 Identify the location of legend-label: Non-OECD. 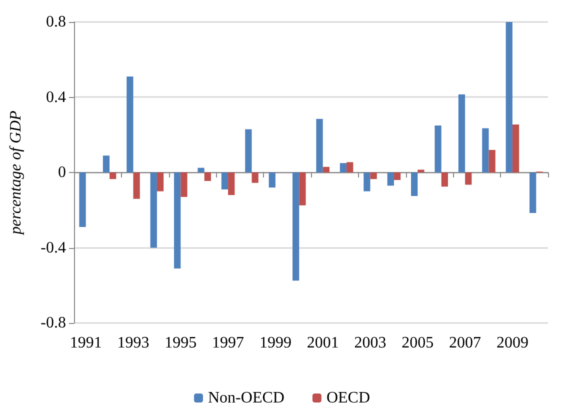
(246, 398).